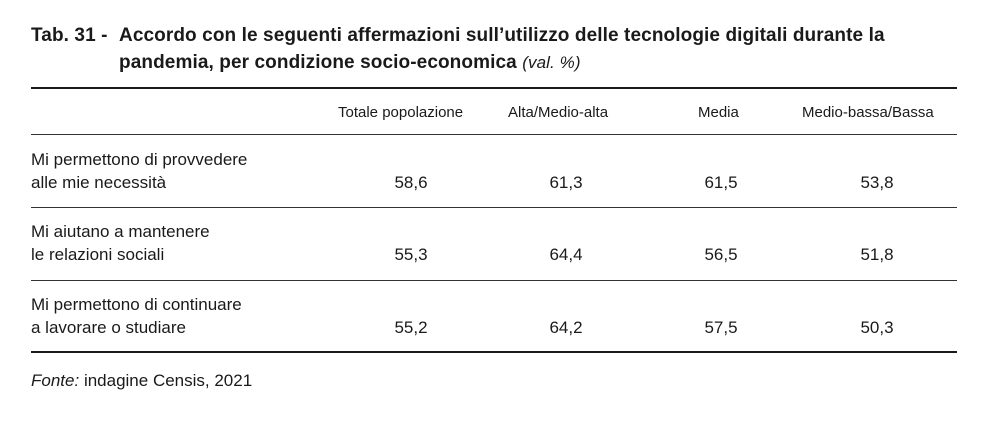 The height and width of the screenshot is (430, 992). Describe the element at coordinates (721, 327) in the screenshot. I see `table-cell: 57,5` at that location.